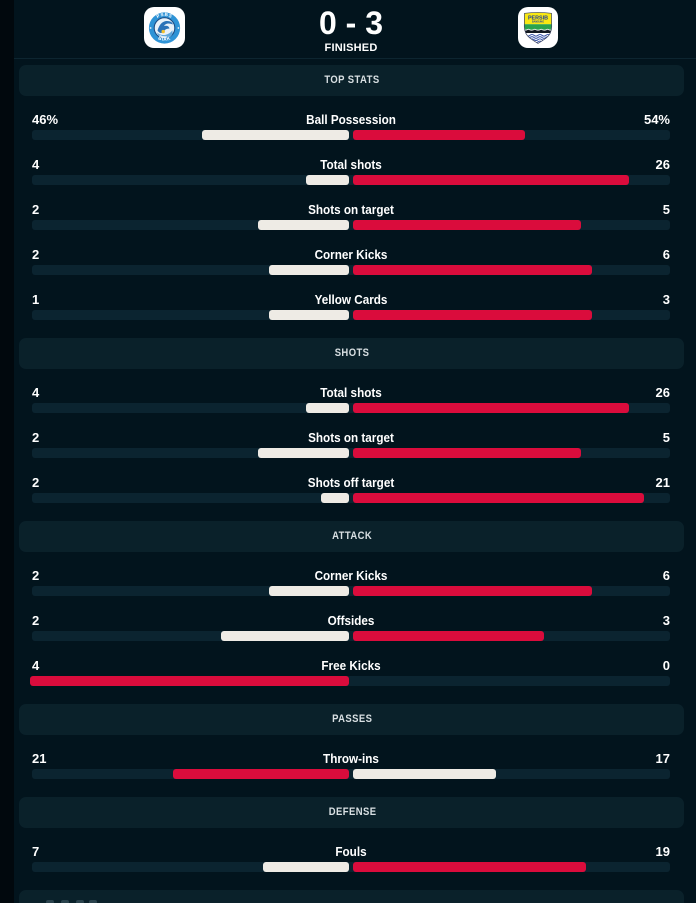 The image size is (696, 903). I want to click on svg-text: PERSIB, so click(538, 19).